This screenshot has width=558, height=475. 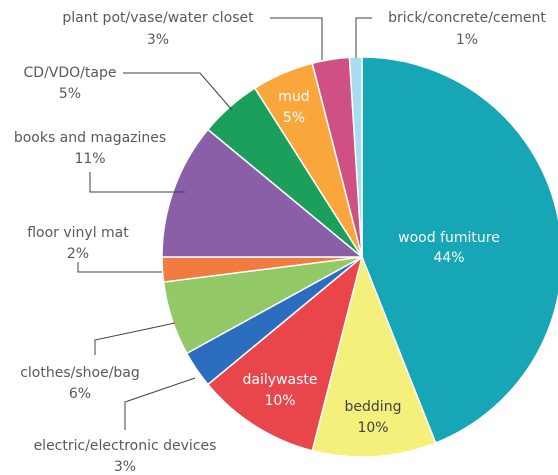 I want to click on value-label: 1%, so click(x=467, y=40).